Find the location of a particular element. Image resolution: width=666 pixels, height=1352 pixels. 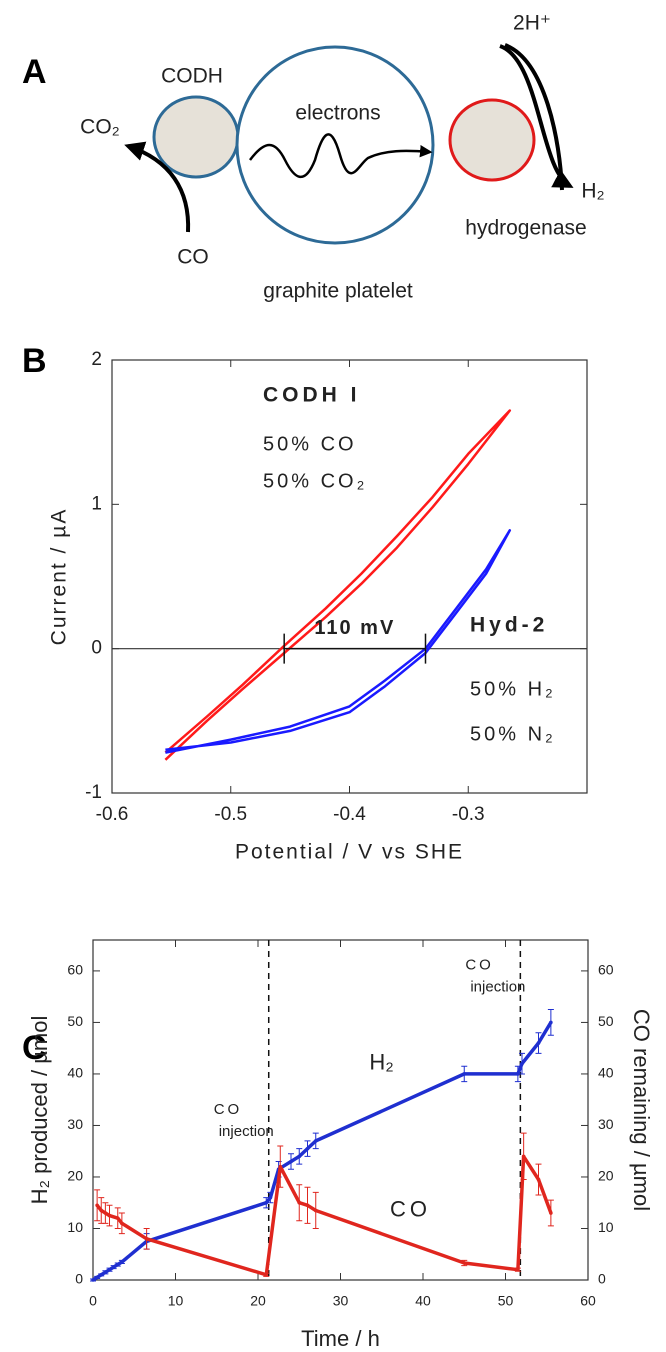

substrate-label: 2H⁺ is located at coordinates (532, 23).